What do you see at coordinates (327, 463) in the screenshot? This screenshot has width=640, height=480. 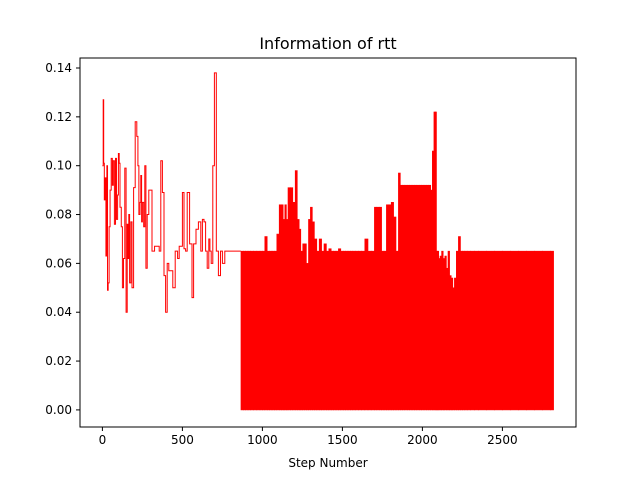 I see `x-axis-label: Step Number` at bounding box center [327, 463].